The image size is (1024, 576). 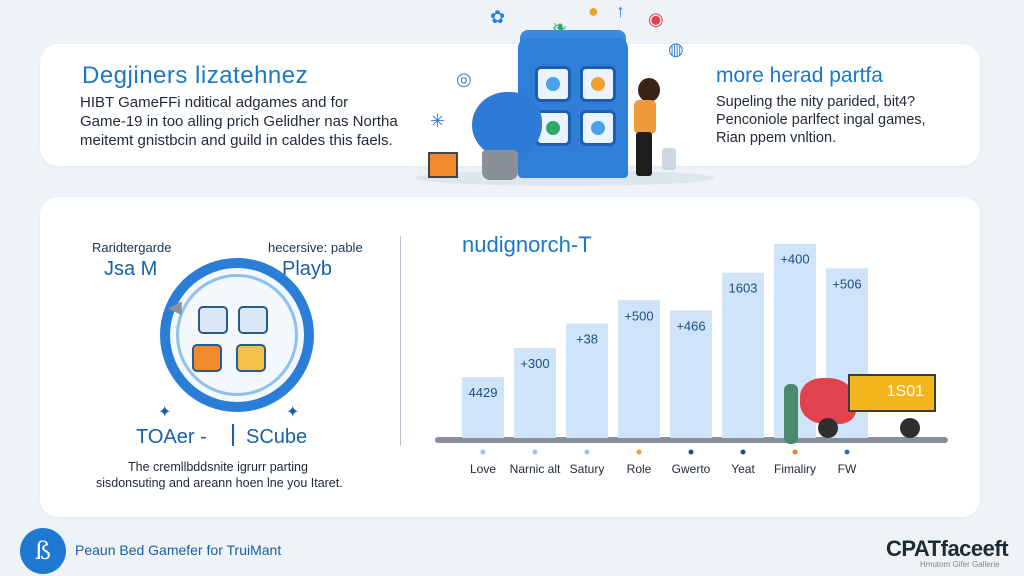 What do you see at coordinates (645, 117) in the screenshot?
I see `person-body` at bounding box center [645, 117].